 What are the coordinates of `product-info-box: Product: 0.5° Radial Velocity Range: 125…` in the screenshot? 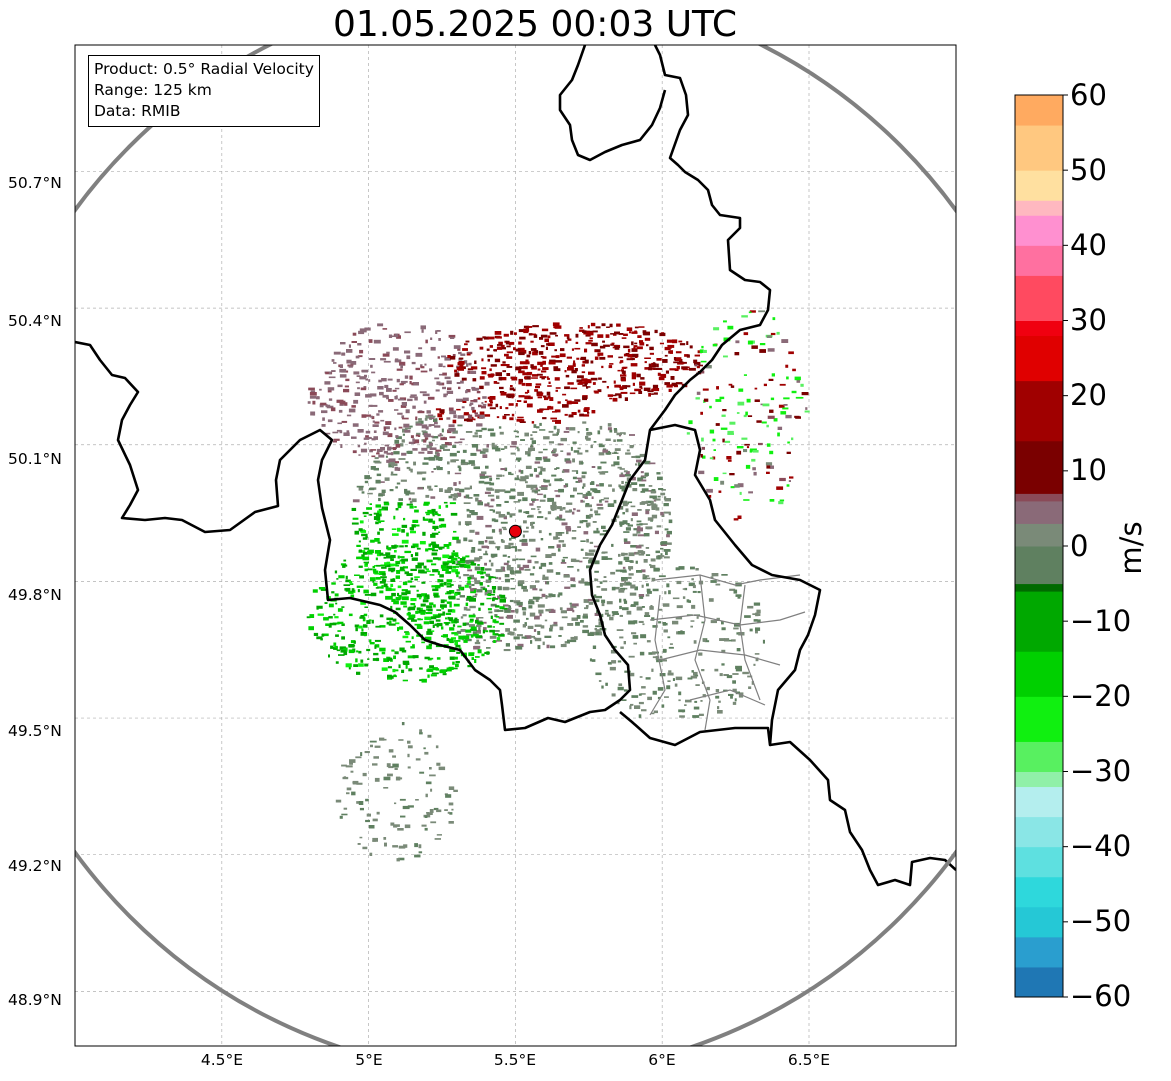 It's located at (204, 91).